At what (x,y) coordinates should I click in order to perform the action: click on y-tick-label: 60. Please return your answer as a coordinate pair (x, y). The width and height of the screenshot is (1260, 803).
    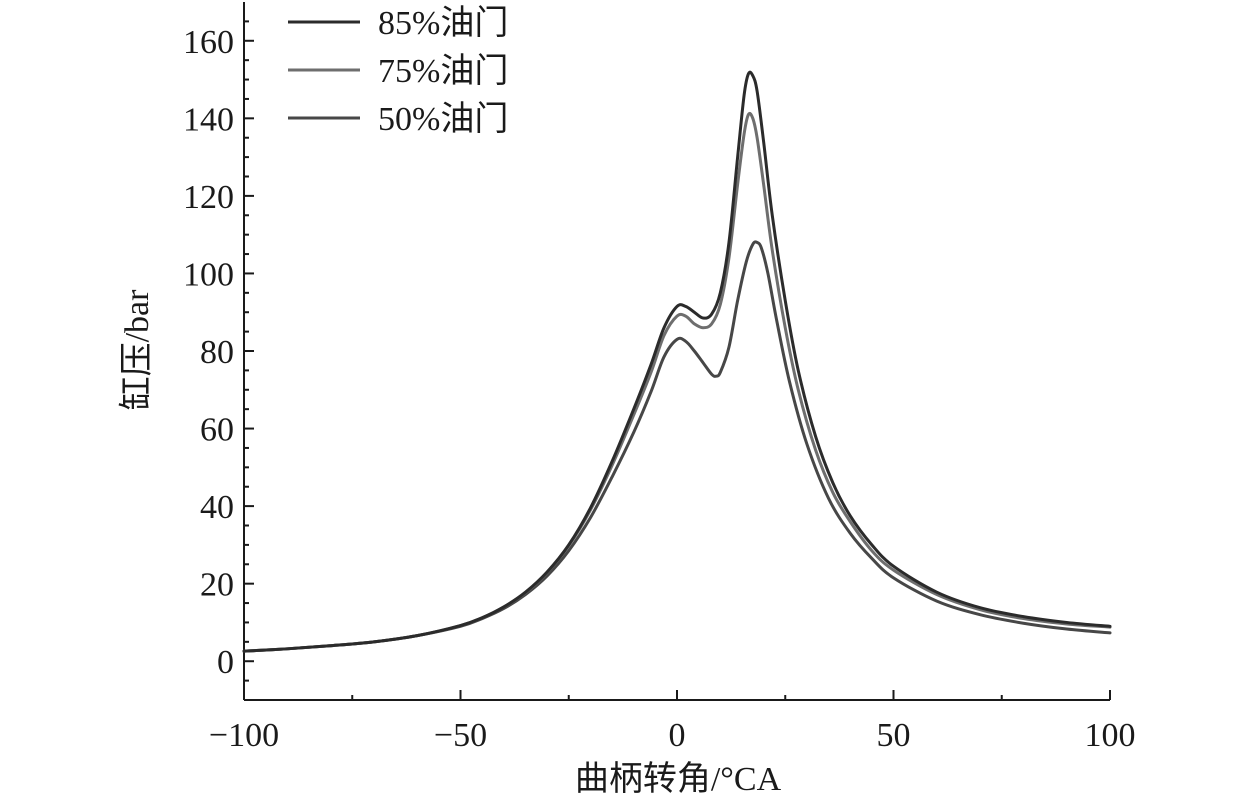
    Looking at the image, I should click on (217, 430).